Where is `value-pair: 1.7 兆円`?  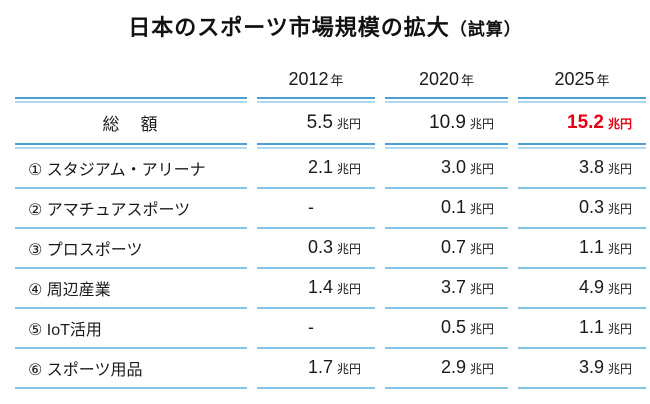
value-pair: 1.7 兆円 is located at coordinates (311, 367).